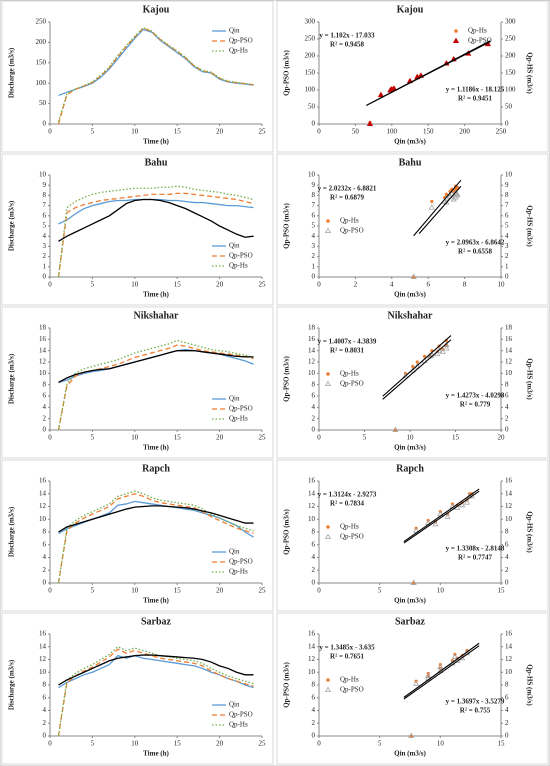  I want to click on y-tick-label: 6, so click(45, 396).